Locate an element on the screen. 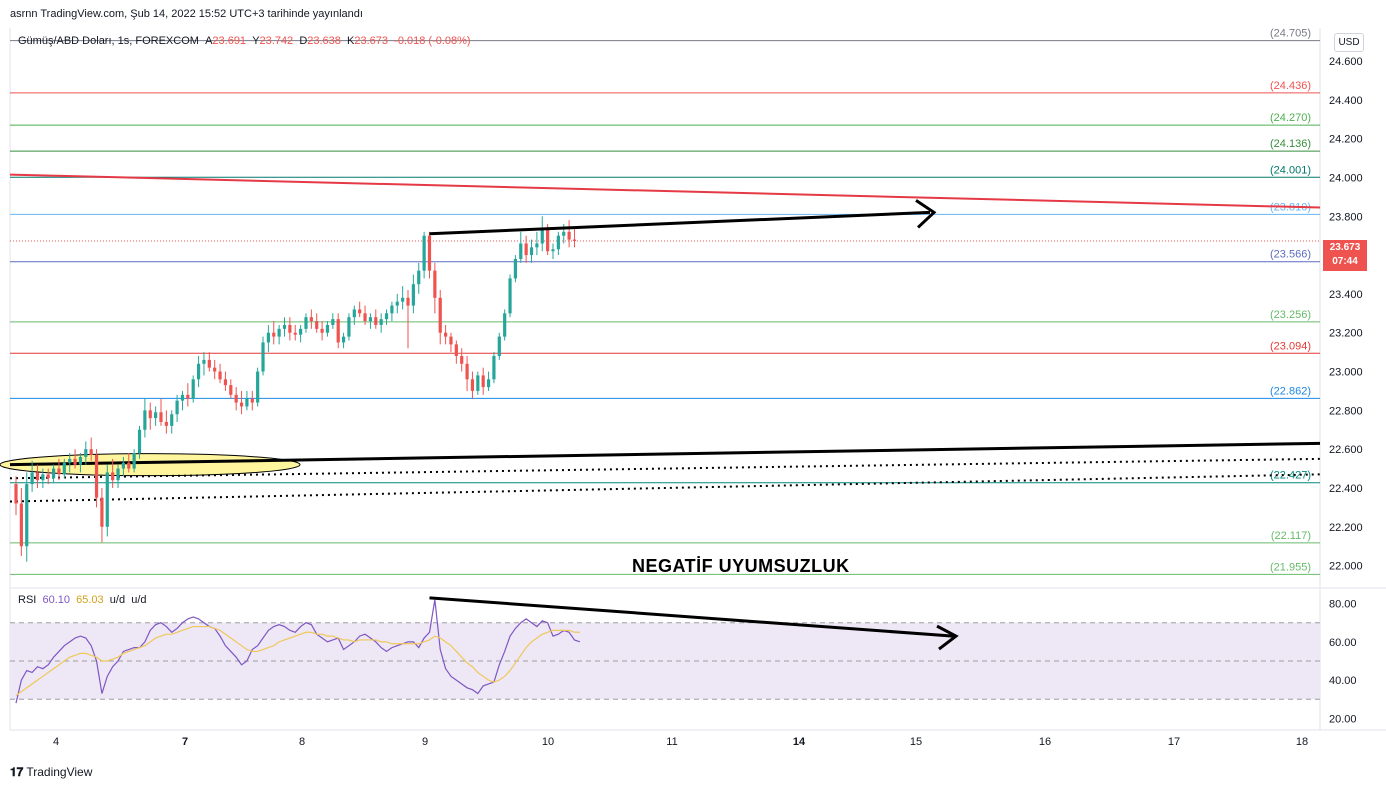 Image resolution: width=1386 pixels, height=790 pixels. rsi-arrowhead is located at coordinates (947, 637).